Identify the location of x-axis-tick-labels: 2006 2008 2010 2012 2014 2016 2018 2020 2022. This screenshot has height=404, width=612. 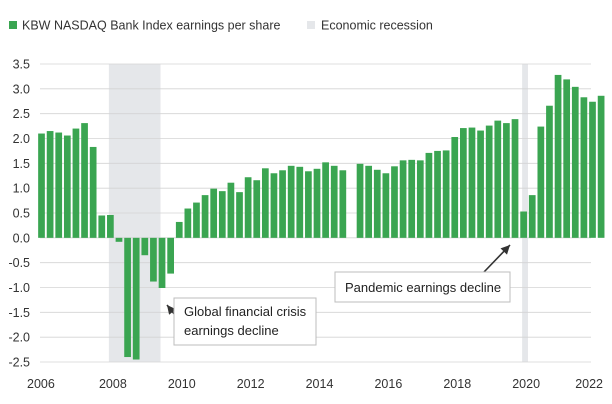
(315, 384).